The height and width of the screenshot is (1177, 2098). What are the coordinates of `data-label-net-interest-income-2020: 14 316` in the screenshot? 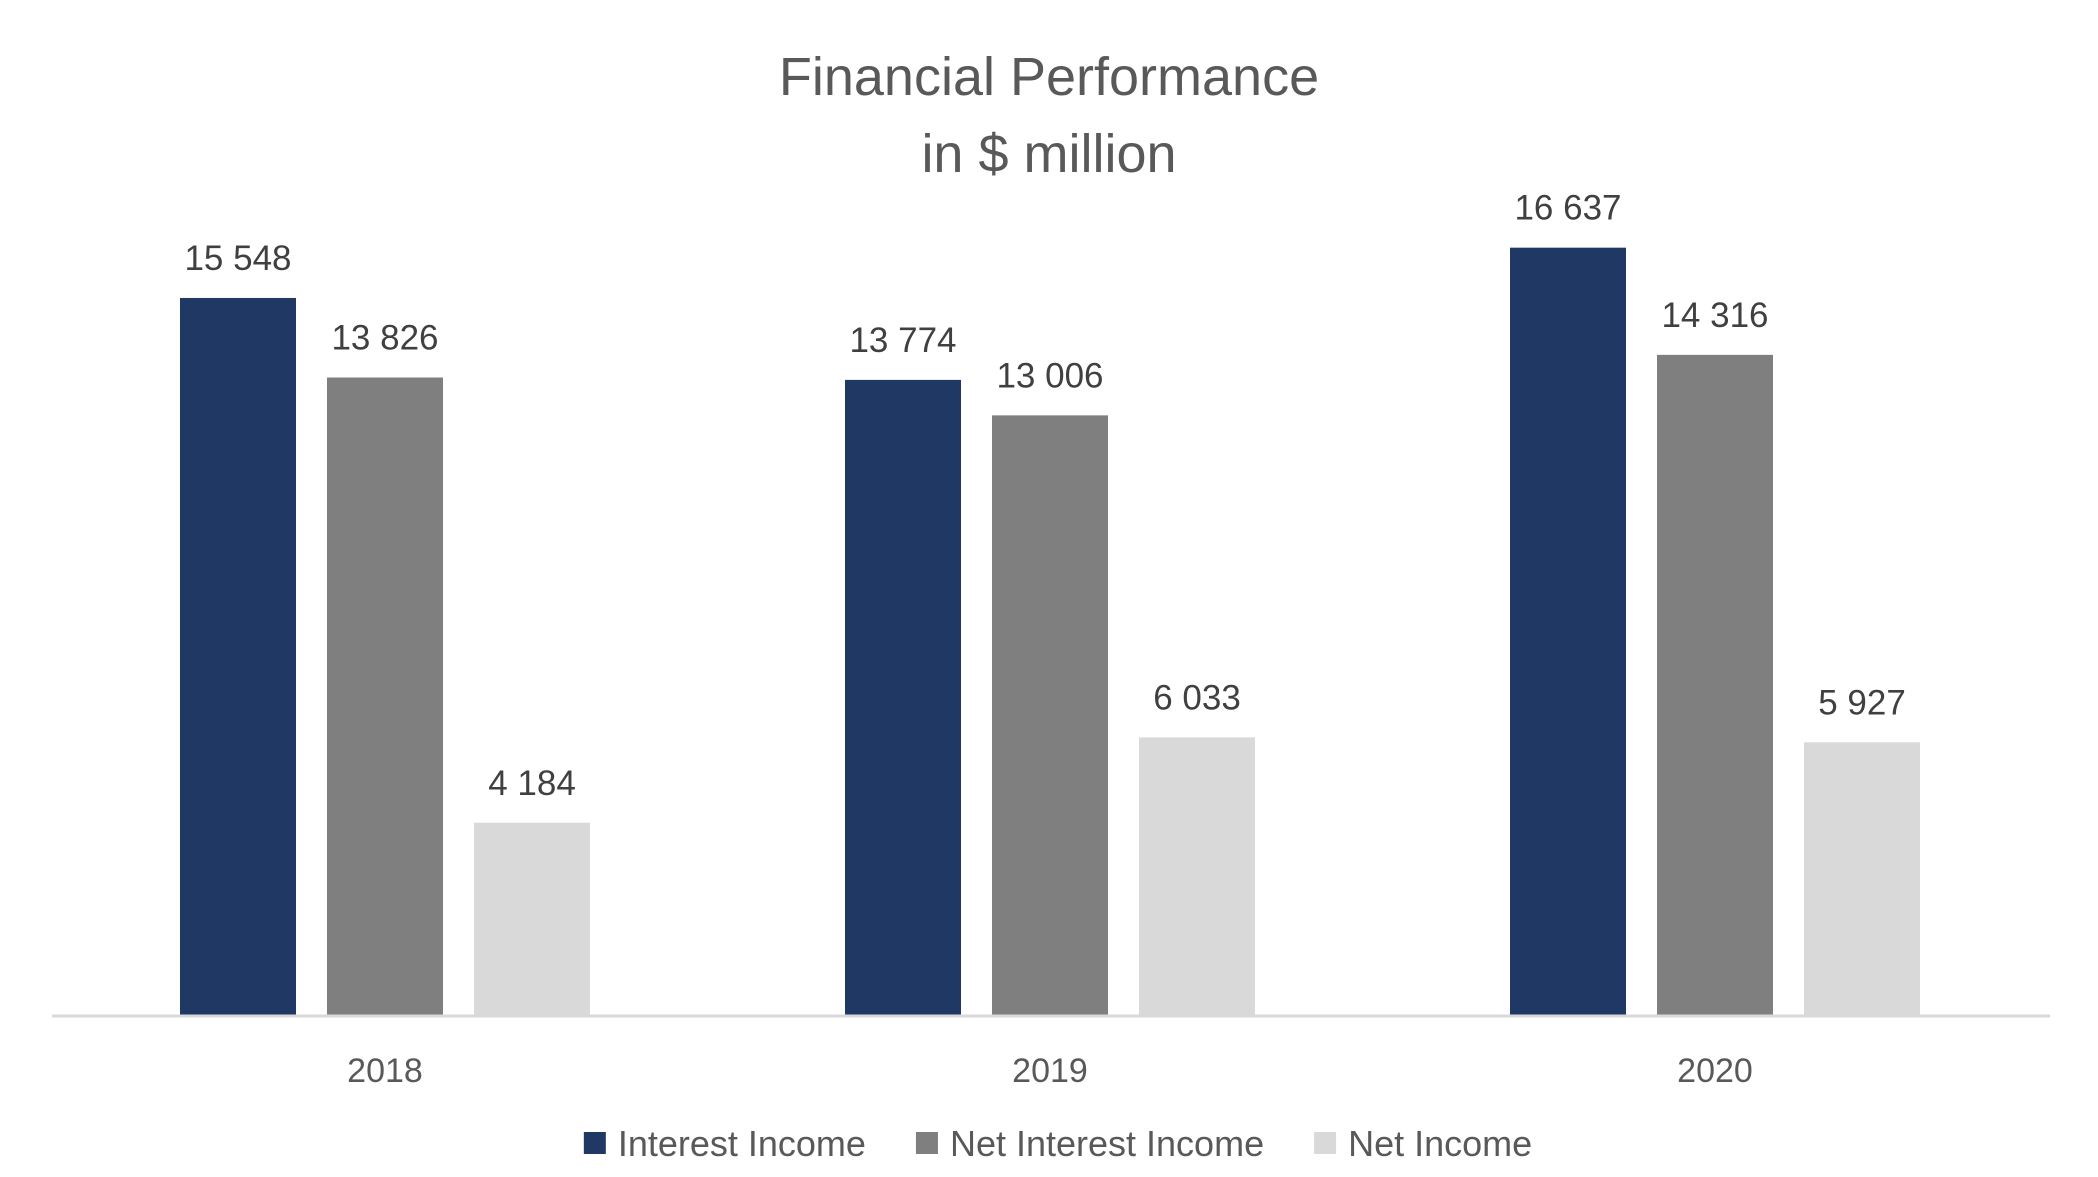 It's located at (1714, 315).